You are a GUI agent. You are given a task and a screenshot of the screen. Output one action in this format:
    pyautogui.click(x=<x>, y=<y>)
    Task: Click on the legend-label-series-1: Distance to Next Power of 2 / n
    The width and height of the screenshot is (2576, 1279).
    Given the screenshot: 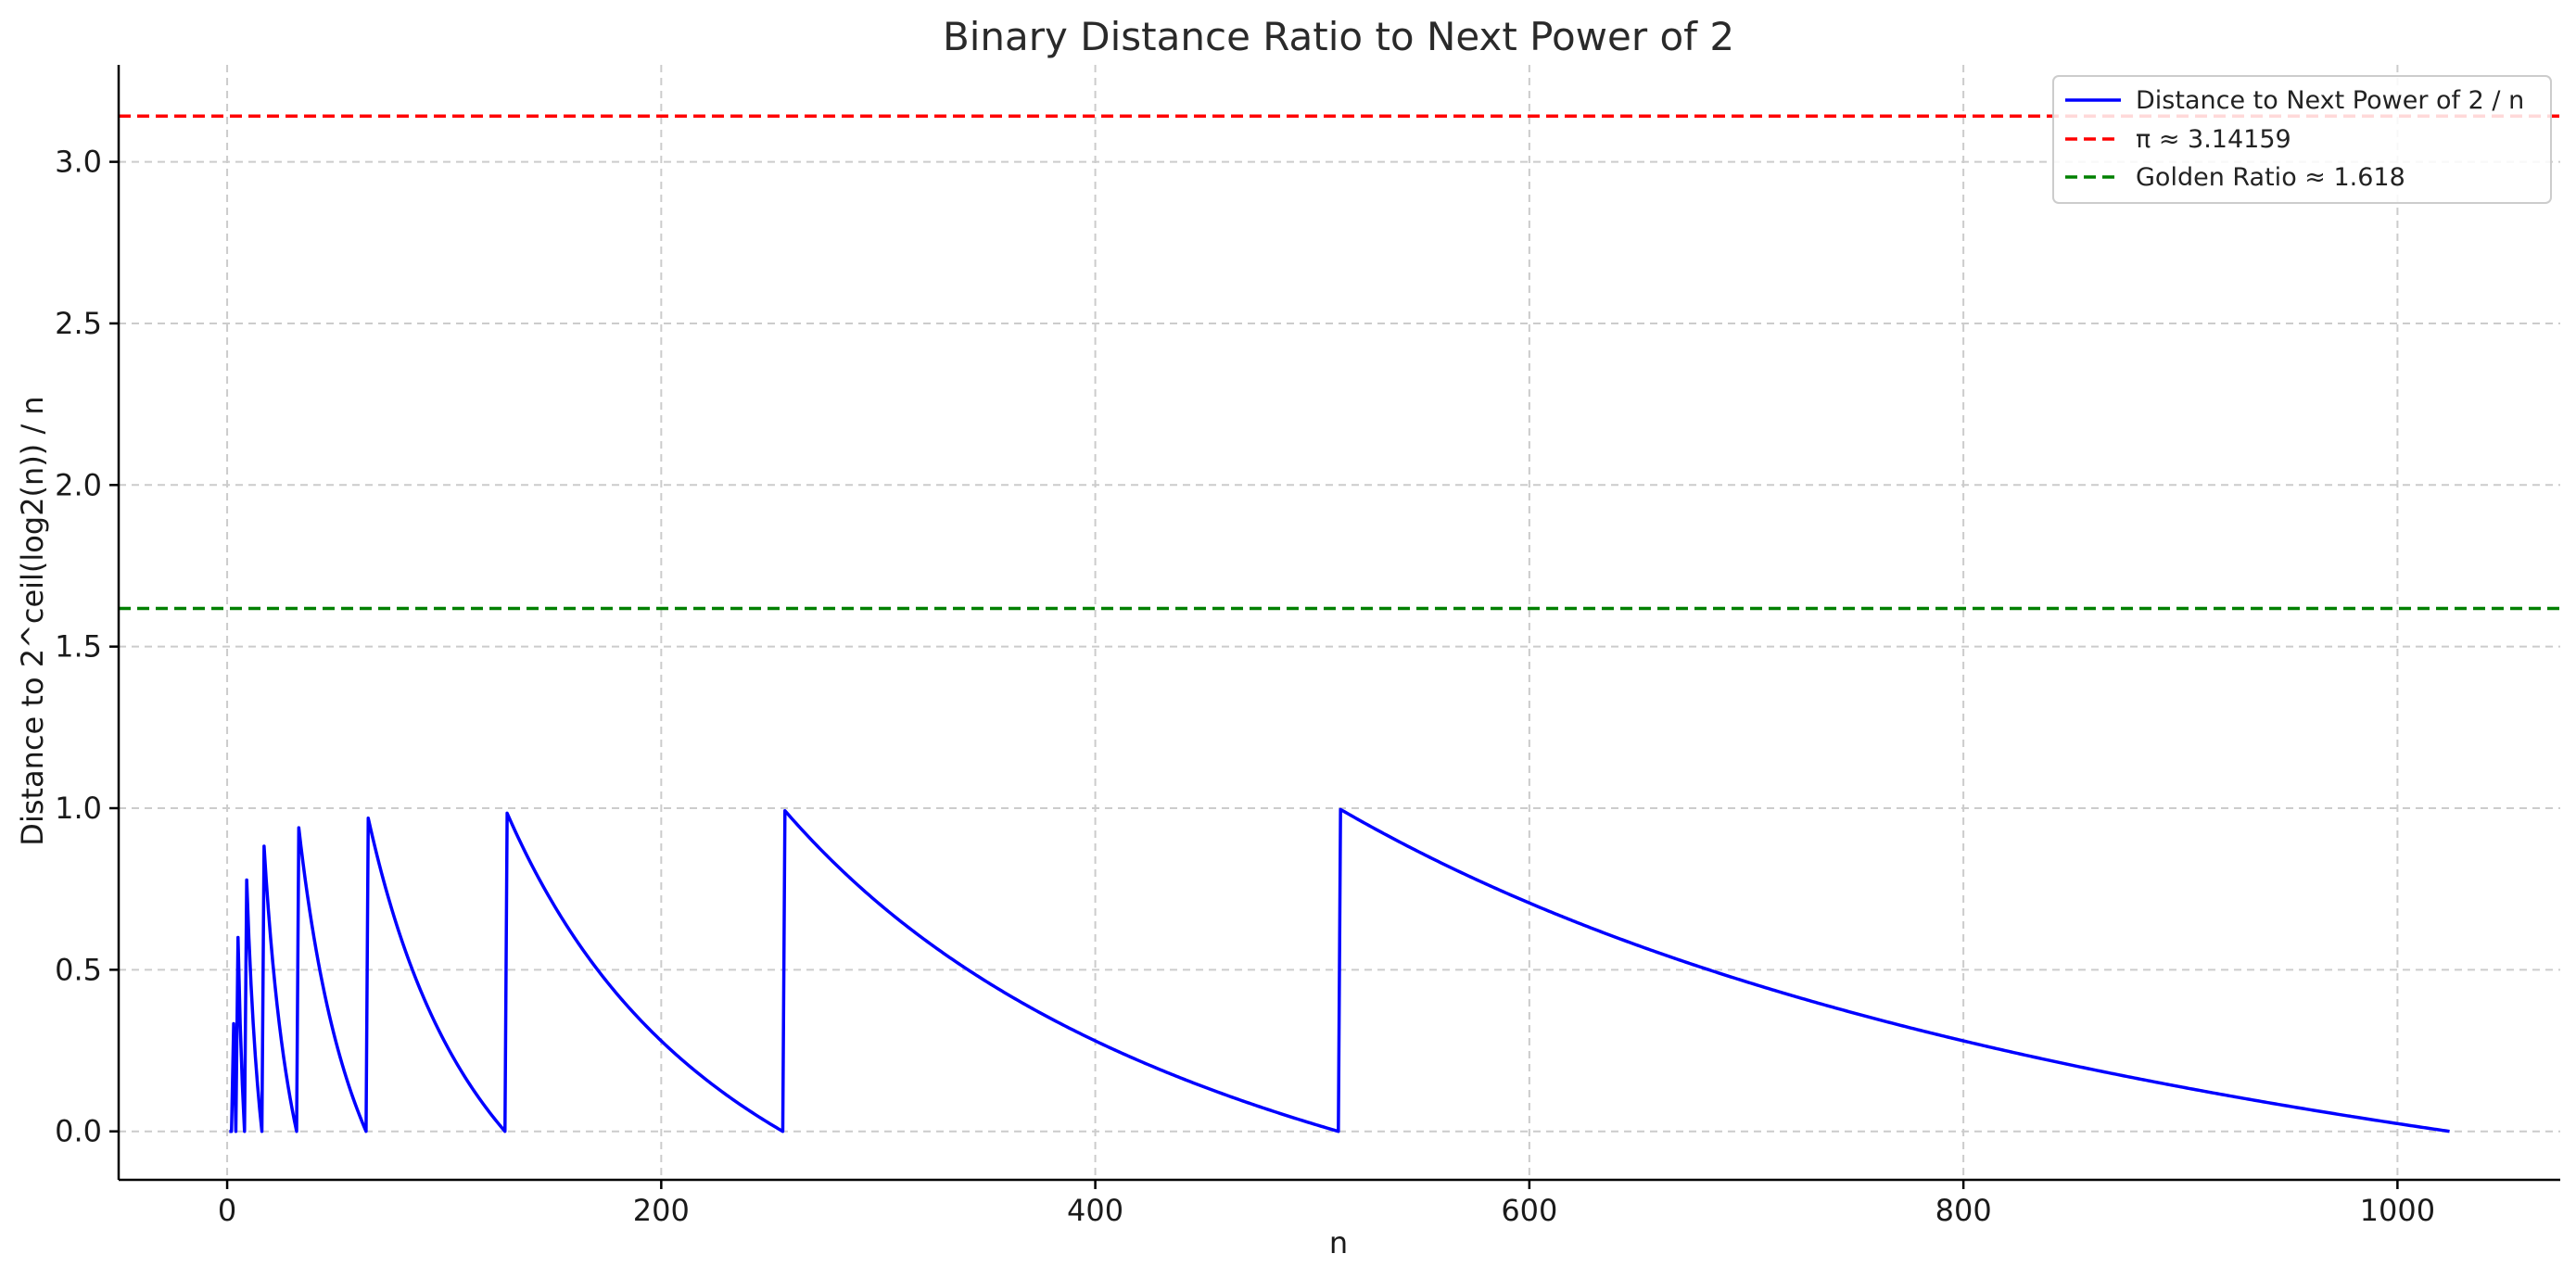 What is the action you would take?
    pyautogui.click(x=2330, y=100)
    